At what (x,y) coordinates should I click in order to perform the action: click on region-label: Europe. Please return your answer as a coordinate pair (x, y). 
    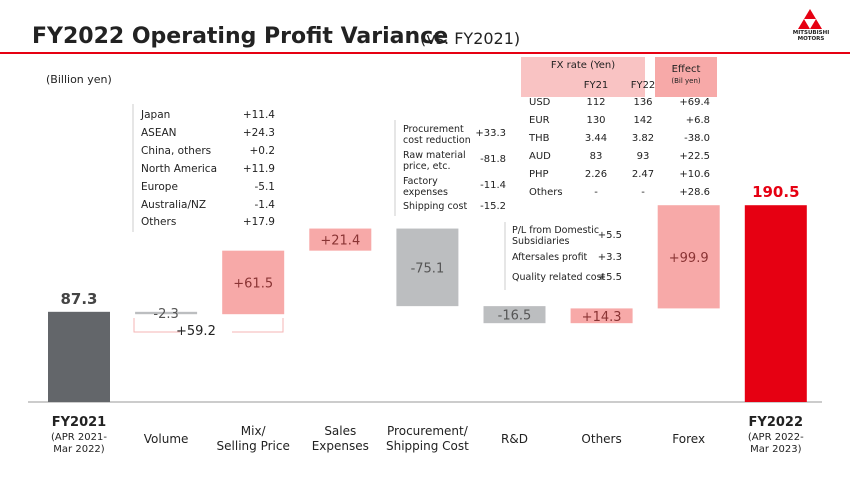
    Looking at the image, I should click on (159, 186).